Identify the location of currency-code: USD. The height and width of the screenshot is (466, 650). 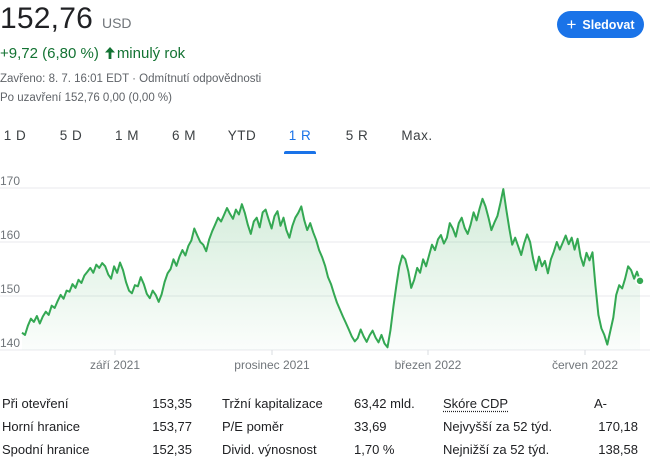
(116, 23).